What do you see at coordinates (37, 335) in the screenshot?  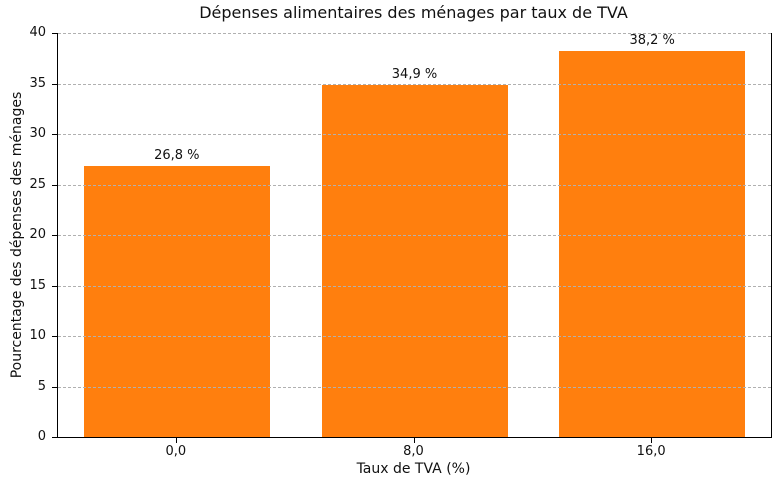 I see `y-tick-label: 10` at bounding box center [37, 335].